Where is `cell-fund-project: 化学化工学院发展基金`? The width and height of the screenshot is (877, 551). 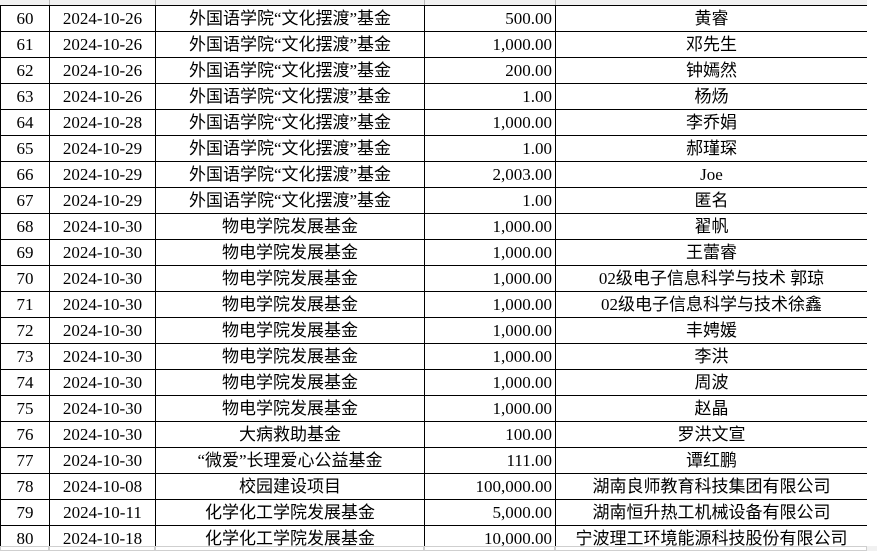
cell-fund-project: 化学化工学院发展基金 is located at coordinates (290, 512).